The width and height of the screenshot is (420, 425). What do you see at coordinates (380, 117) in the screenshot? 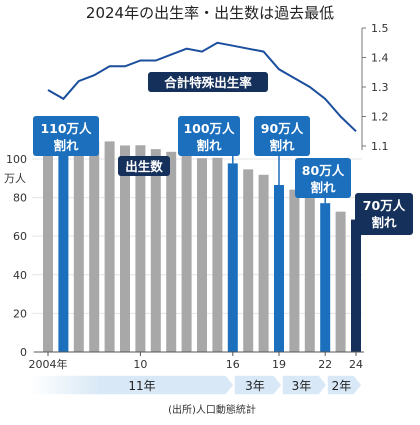
I see `right-axis-tick-label: 1.2` at bounding box center [380, 117].